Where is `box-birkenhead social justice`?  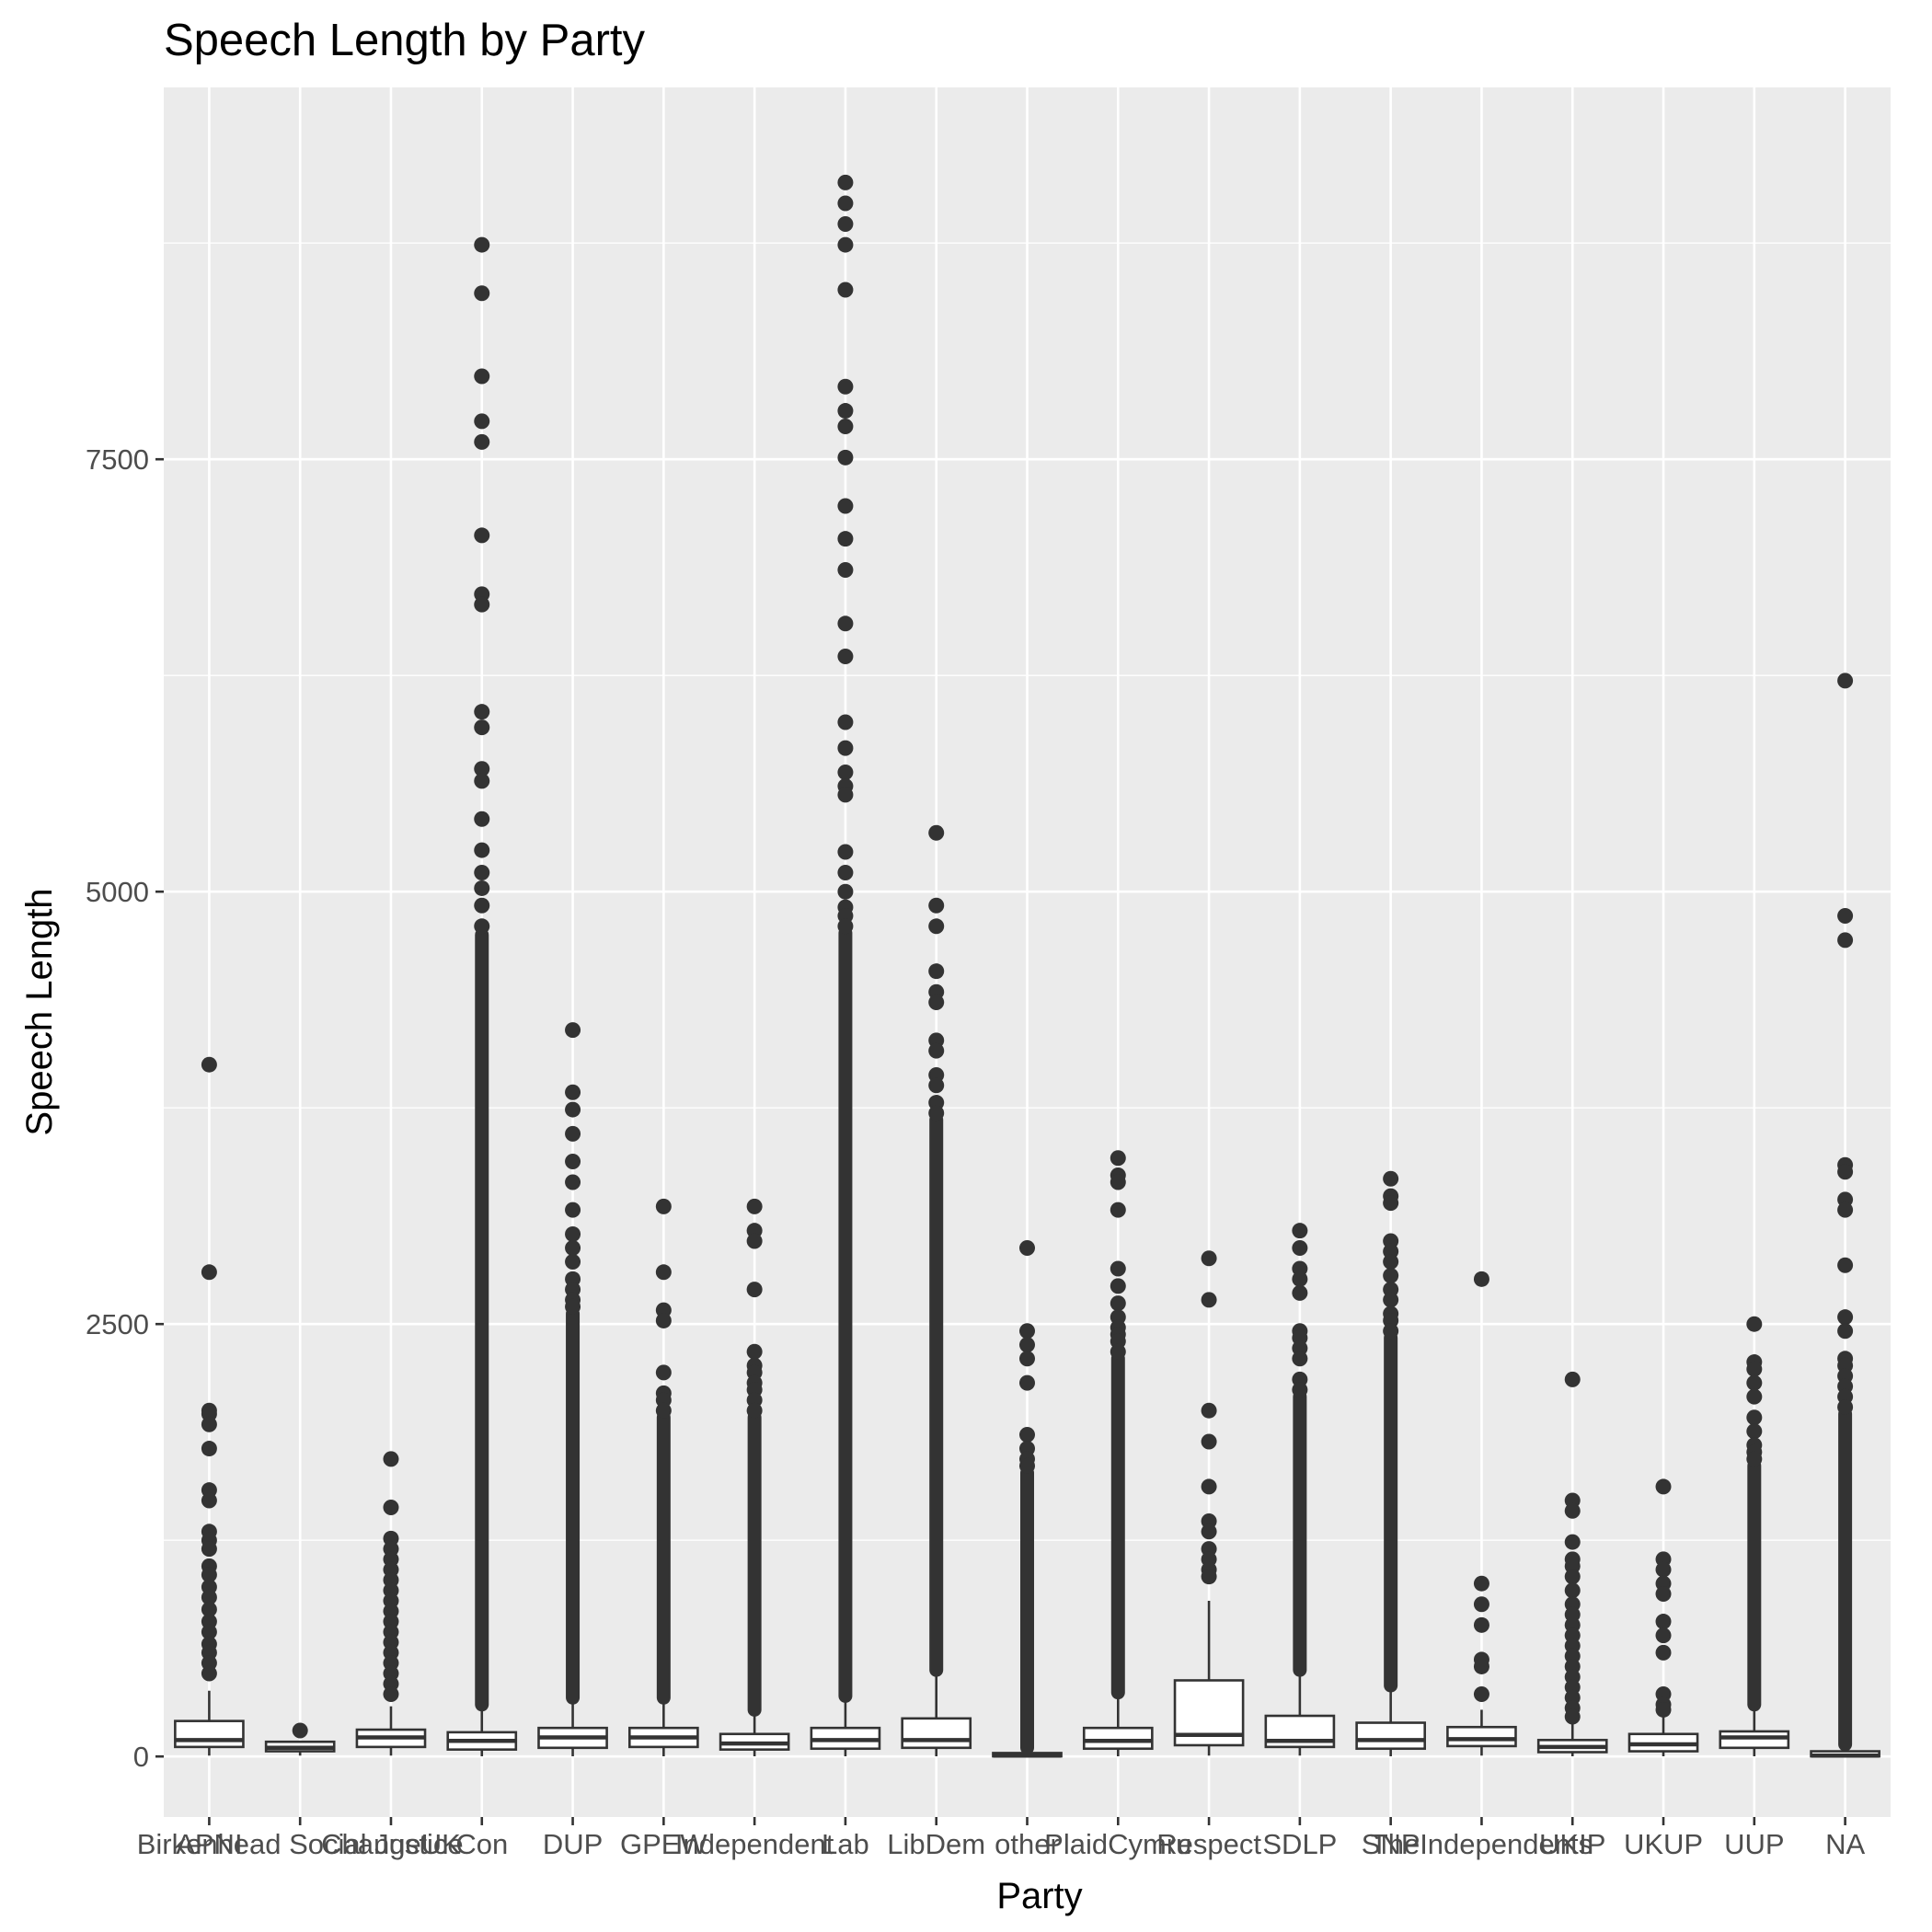 box-birkenhead social justice is located at coordinates (300, 1739).